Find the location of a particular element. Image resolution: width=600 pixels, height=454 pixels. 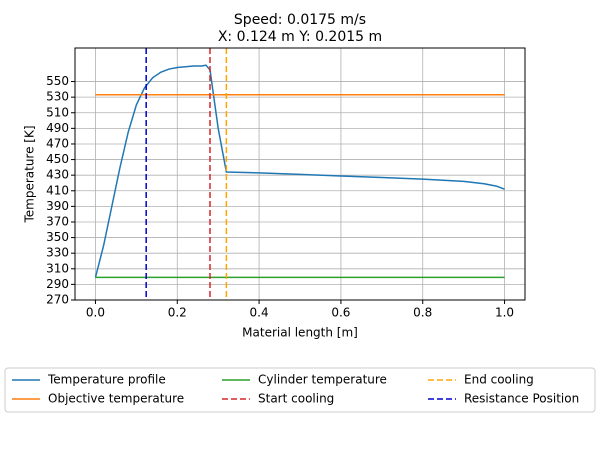

y-tick-label: 510 is located at coordinates (57, 112).